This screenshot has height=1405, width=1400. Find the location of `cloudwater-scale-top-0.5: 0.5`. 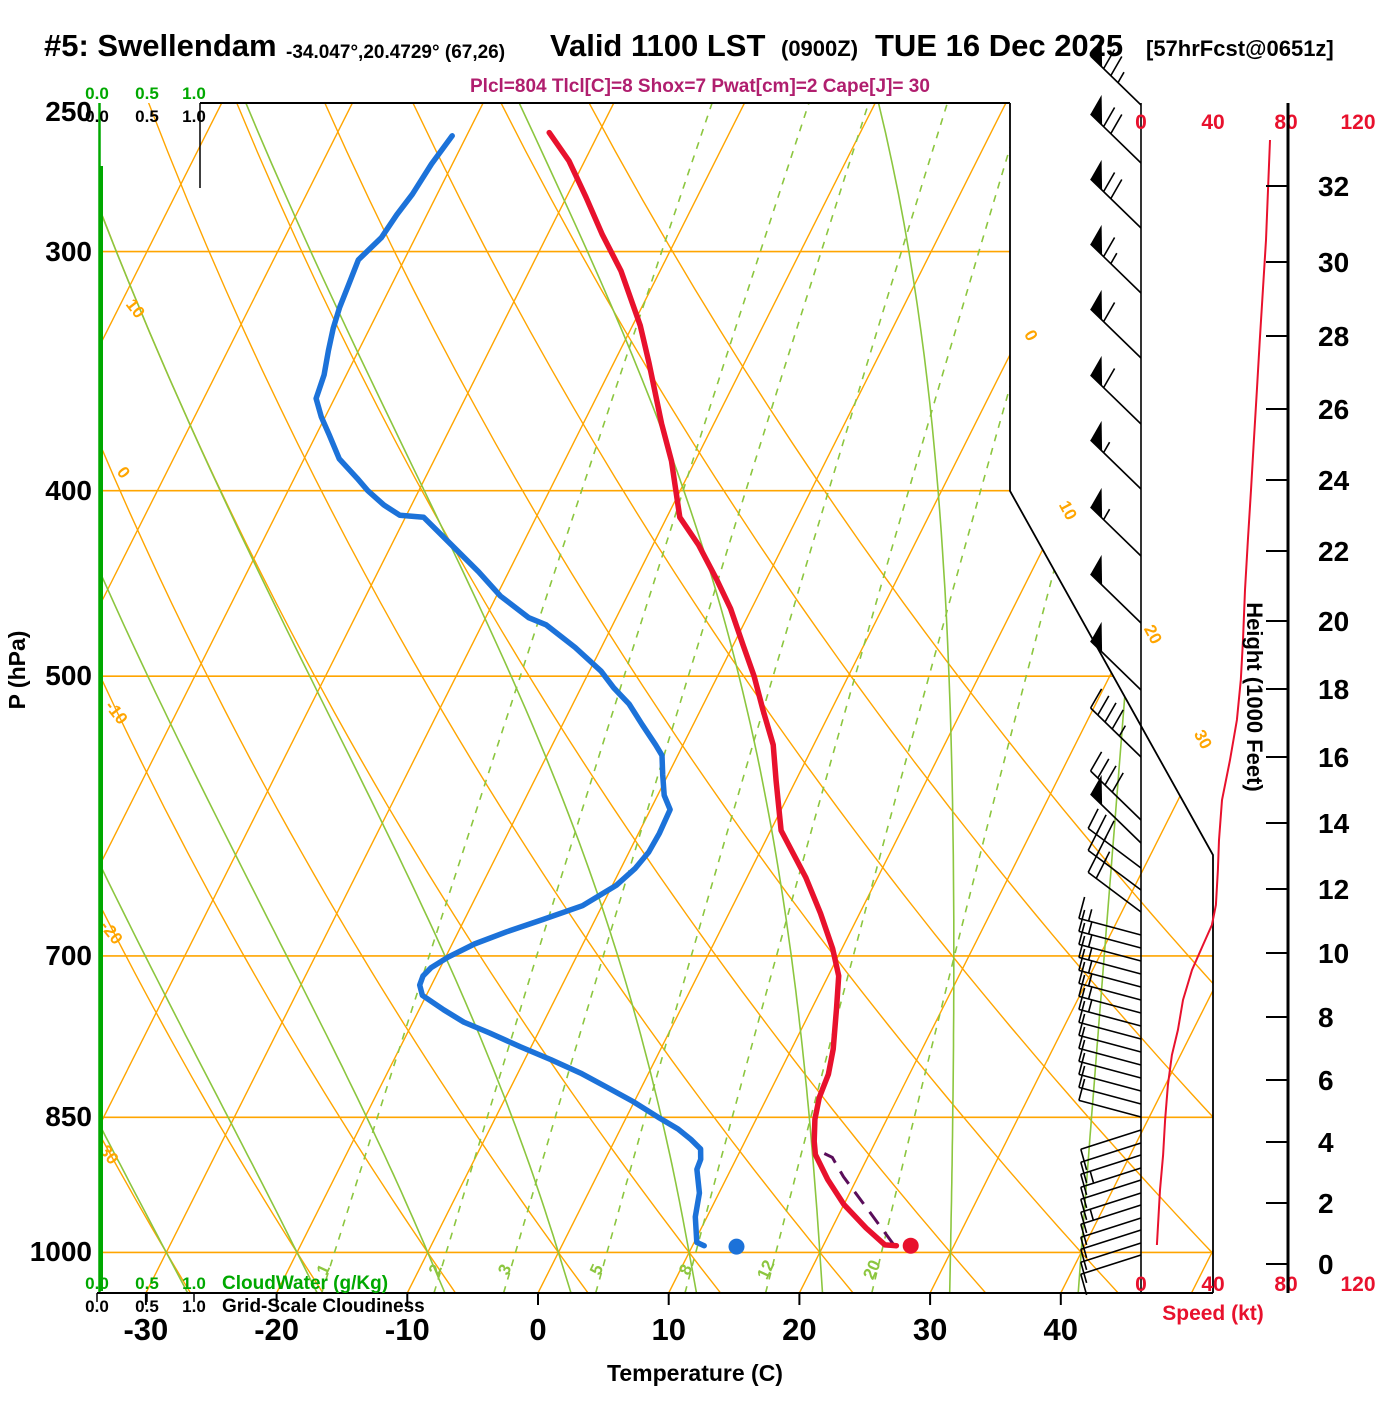

cloudwater-scale-top-0.5: 0.5 is located at coordinates (147, 93).